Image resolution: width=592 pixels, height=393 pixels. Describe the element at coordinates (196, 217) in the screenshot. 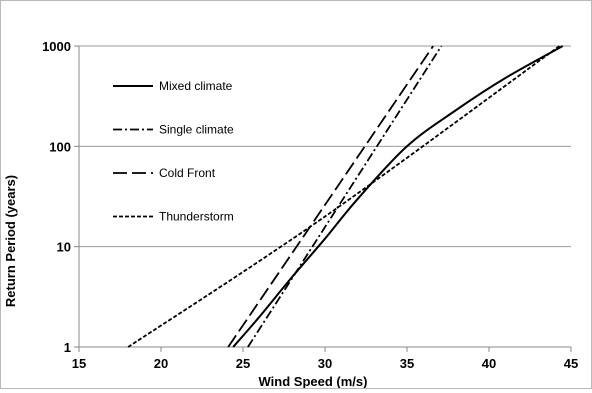

I see `legend-label-thunderstorm: Thunderstorm` at that location.